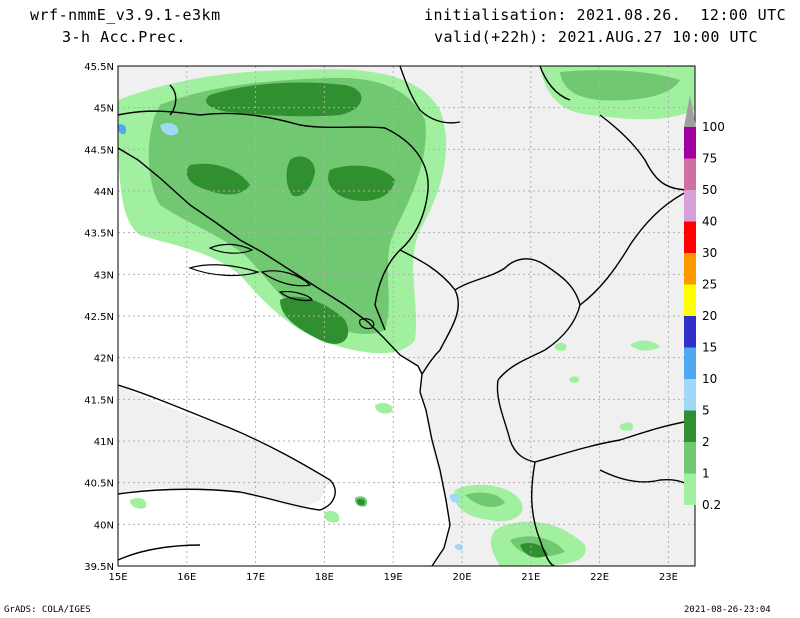  I want to click on lat-tick-label: 40.5N, so click(99, 484).